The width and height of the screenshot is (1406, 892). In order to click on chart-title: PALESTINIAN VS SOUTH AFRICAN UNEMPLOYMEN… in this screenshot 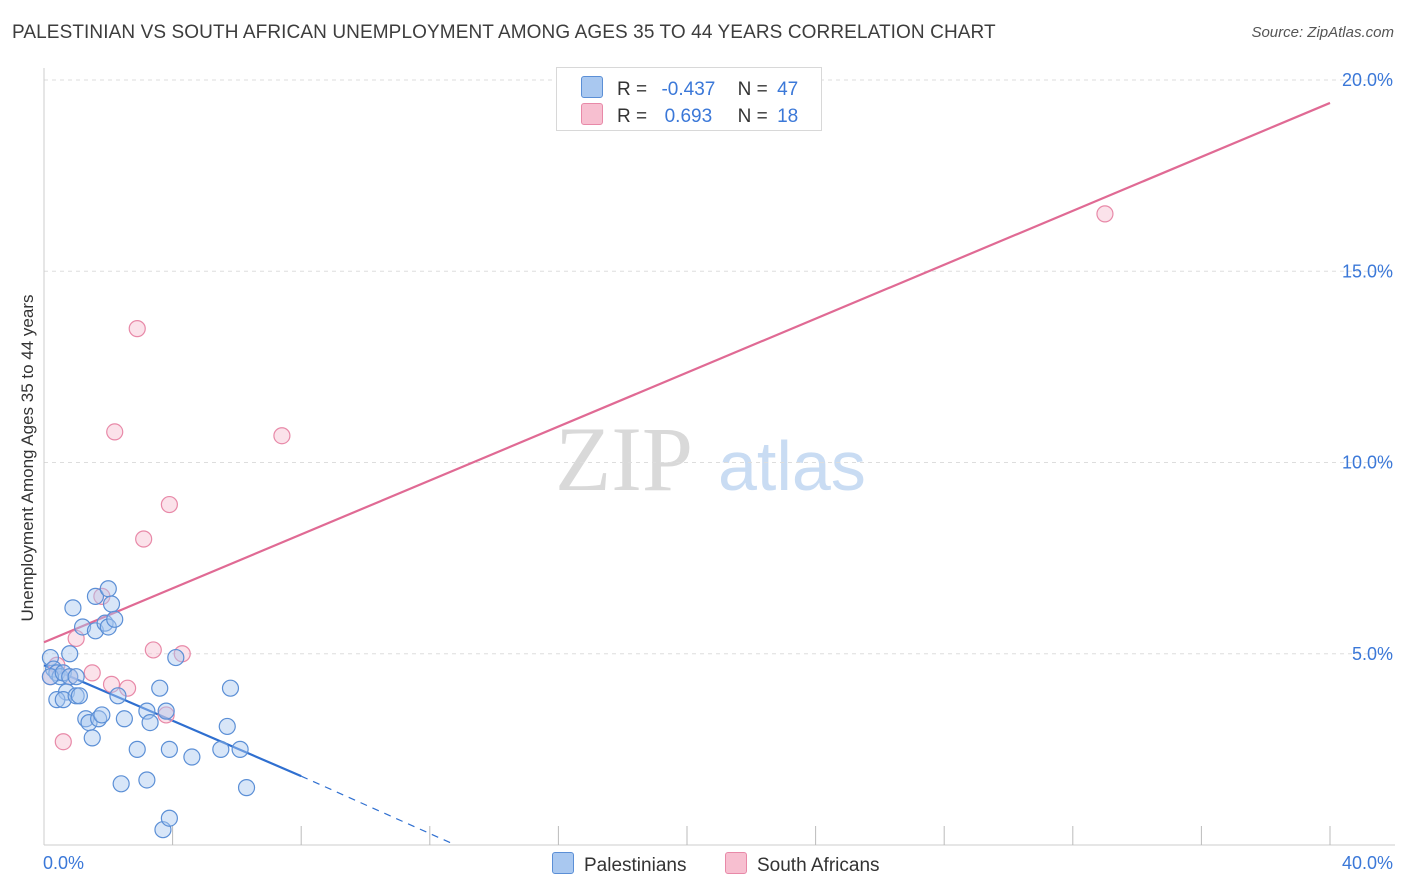, I will do `click(504, 32)`.